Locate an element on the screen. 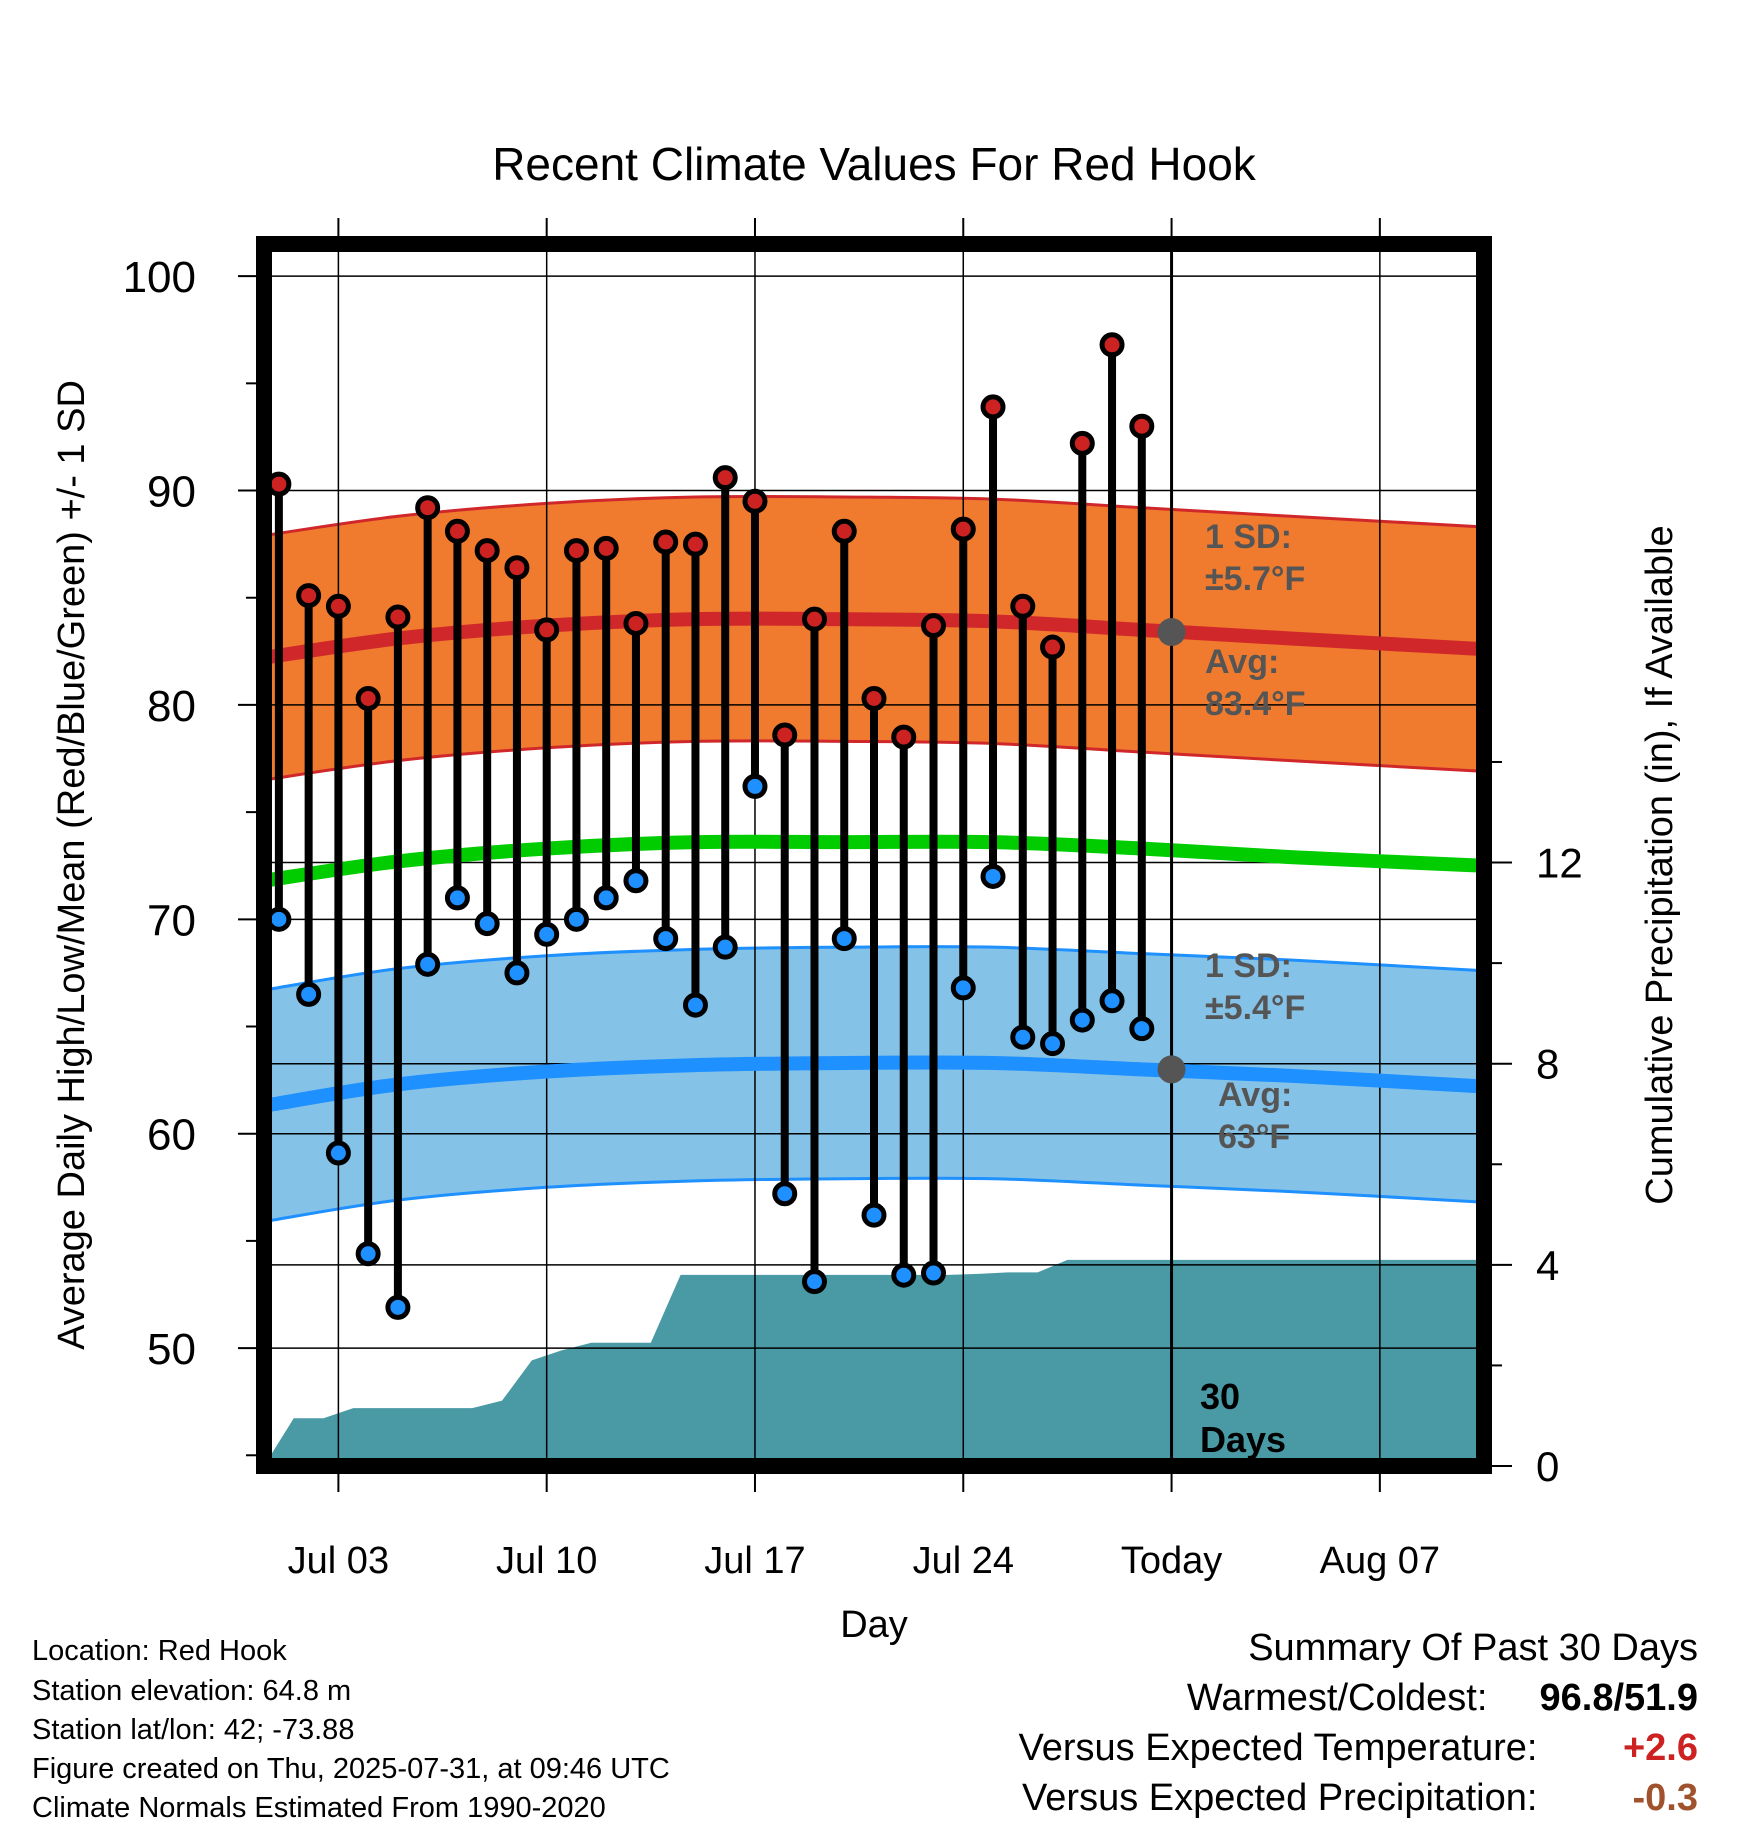 The width and height of the screenshot is (1748, 1828). high-sd-upper-edge is located at coordinates (874, 516).